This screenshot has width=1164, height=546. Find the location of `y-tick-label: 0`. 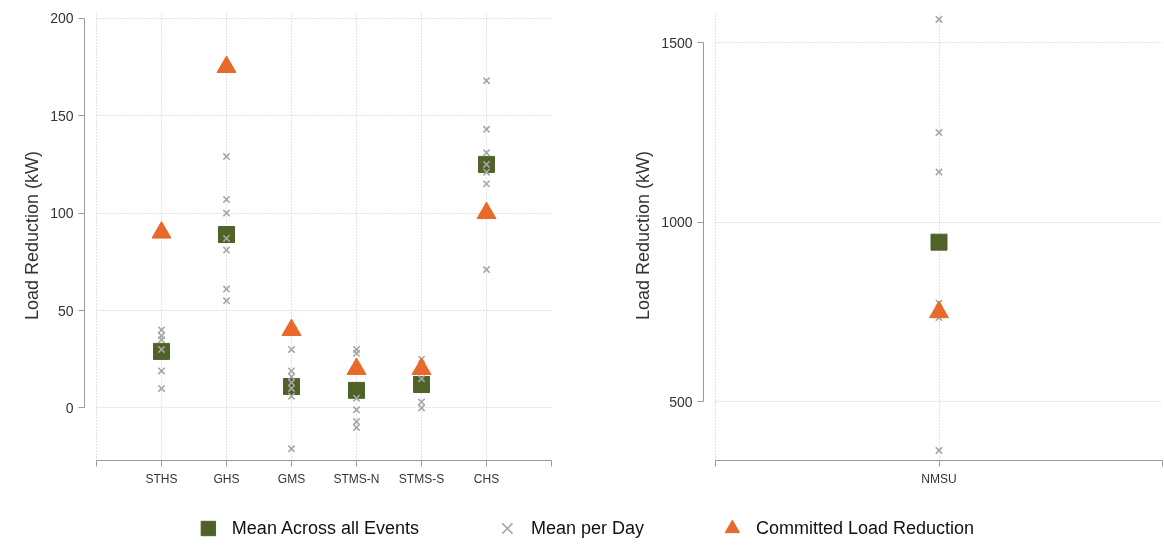

y-tick-label: 0 is located at coordinates (69, 407).